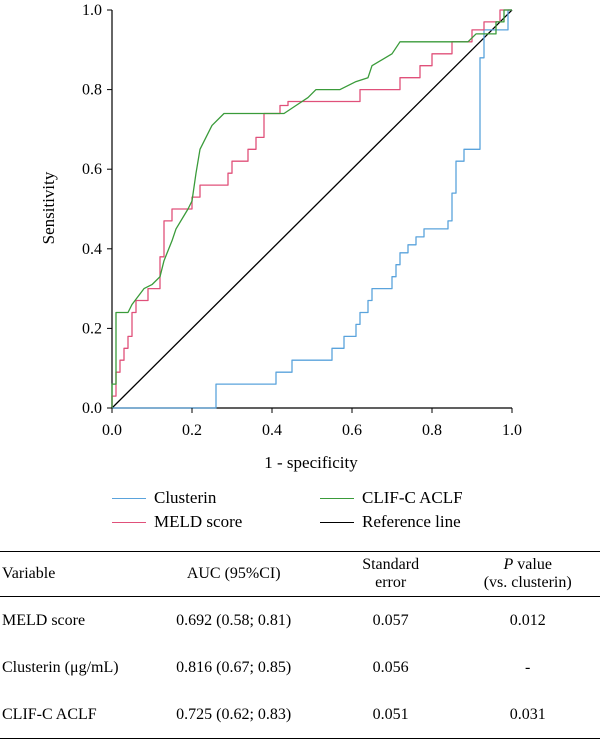 The width and height of the screenshot is (600, 744). What do you see at coordinates (390, 667) in the screenshot?
I see `cell-se: 0.056` at bounding box center [390, 667].